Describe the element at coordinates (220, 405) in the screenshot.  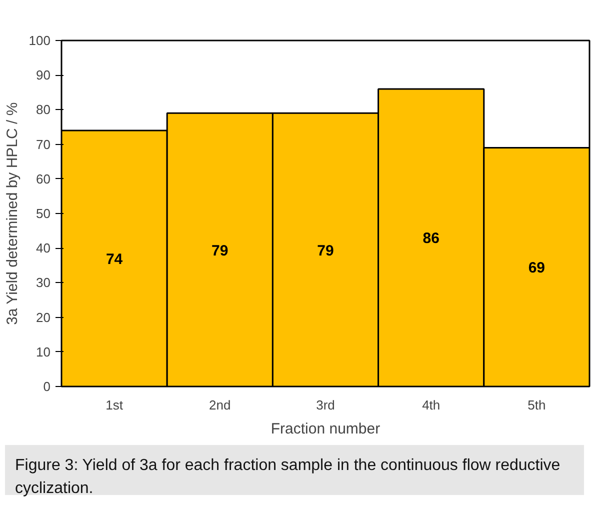
I see `x-tick-label: 2nd` at that location.